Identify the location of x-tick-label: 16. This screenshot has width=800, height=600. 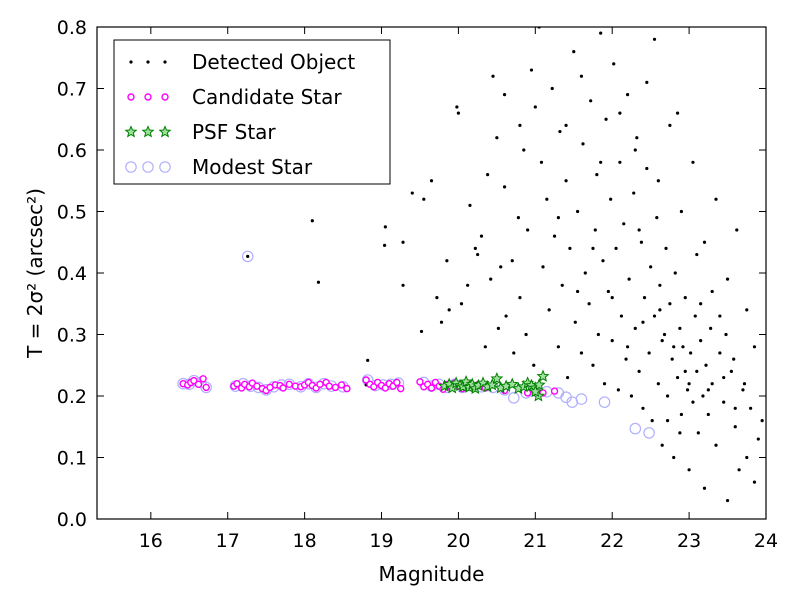
(151, 541).